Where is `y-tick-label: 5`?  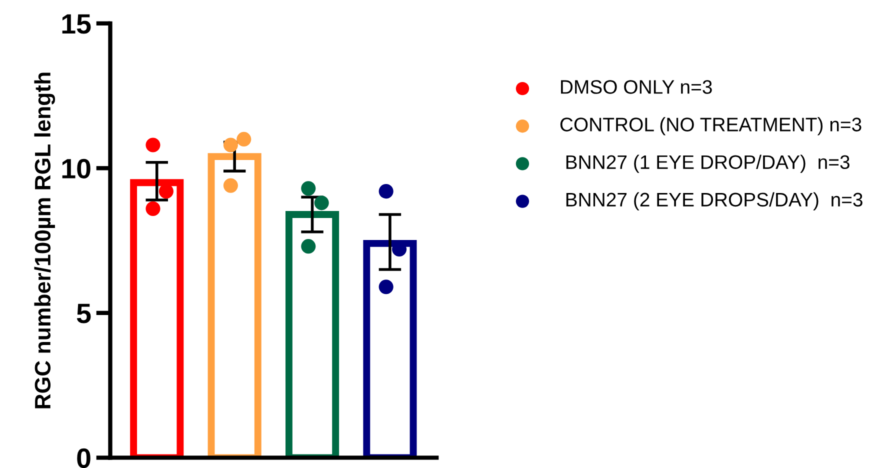 y-tick-label: 5 is located at coordinates (83, 314).